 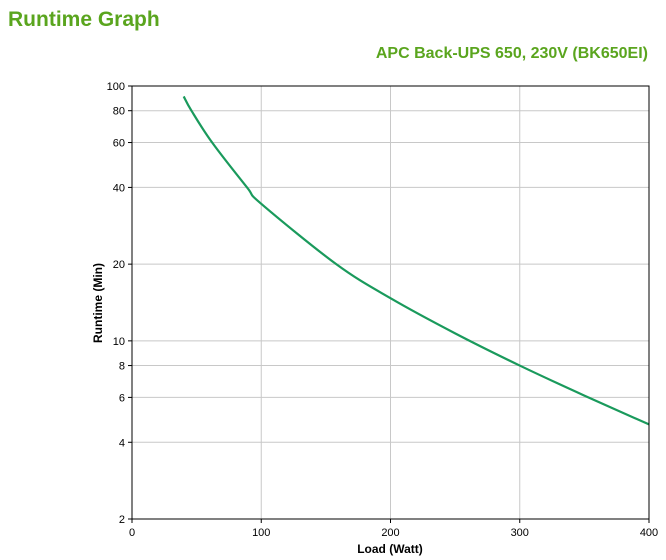 What do you see at coordinates (390, 549) in the screenshot?
I see `x-axis-label: Load (Watt)` at bounding box center [390, 549].